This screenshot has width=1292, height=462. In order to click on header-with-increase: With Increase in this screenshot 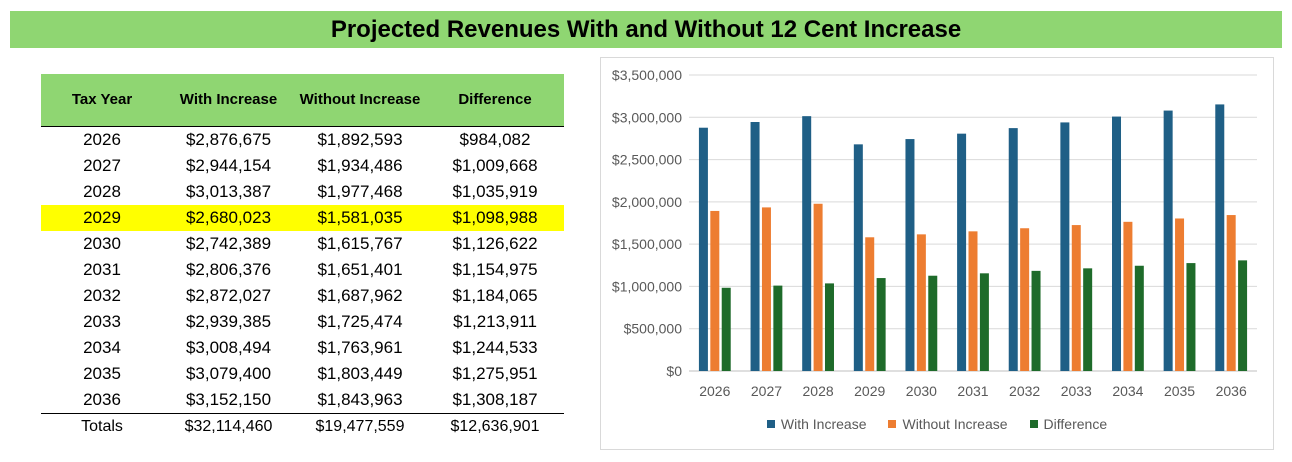, I will do `click(228, 100)`.